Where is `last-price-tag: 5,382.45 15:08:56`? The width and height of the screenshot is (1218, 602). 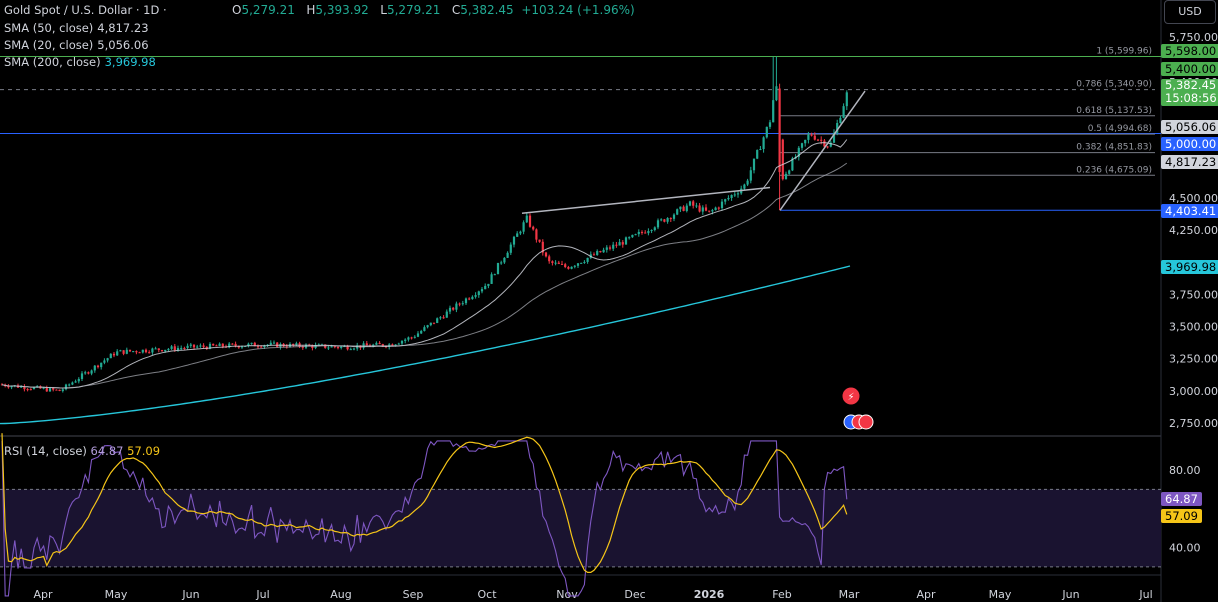
last-price-tag: 5,382.45 15:08:56 is located at coordinates (1189, 92).